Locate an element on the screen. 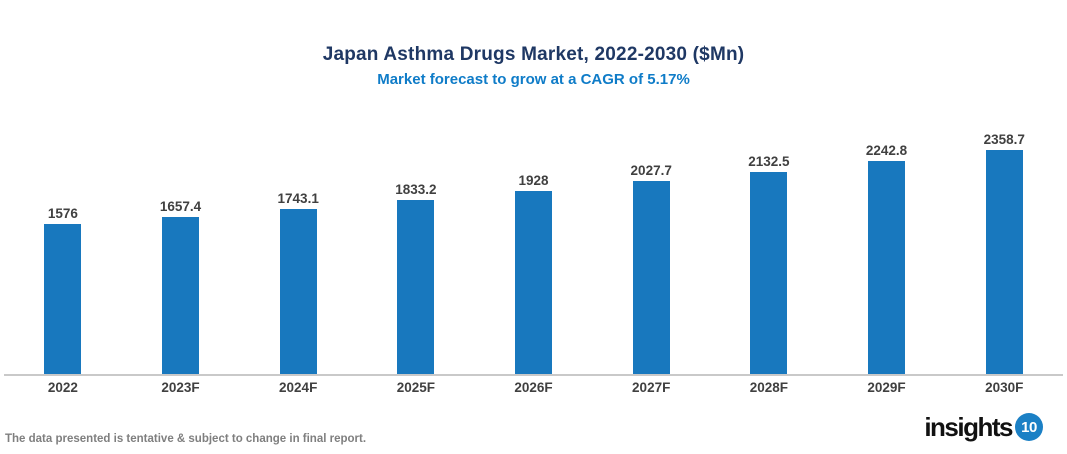  x-axis-label: 2023F is located at coordinates (180, 387).